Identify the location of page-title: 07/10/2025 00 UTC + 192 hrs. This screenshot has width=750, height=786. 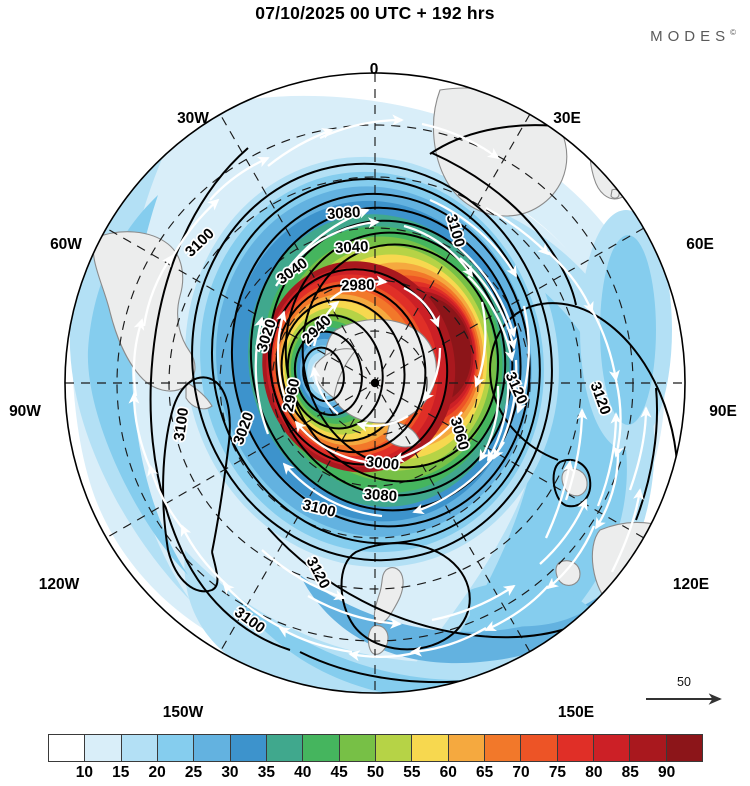
(375, 13).